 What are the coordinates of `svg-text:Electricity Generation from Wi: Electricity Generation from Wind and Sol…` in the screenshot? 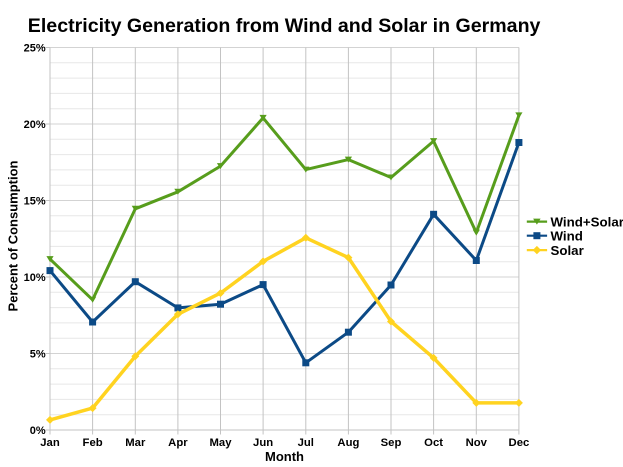 It's located at (284, 26).